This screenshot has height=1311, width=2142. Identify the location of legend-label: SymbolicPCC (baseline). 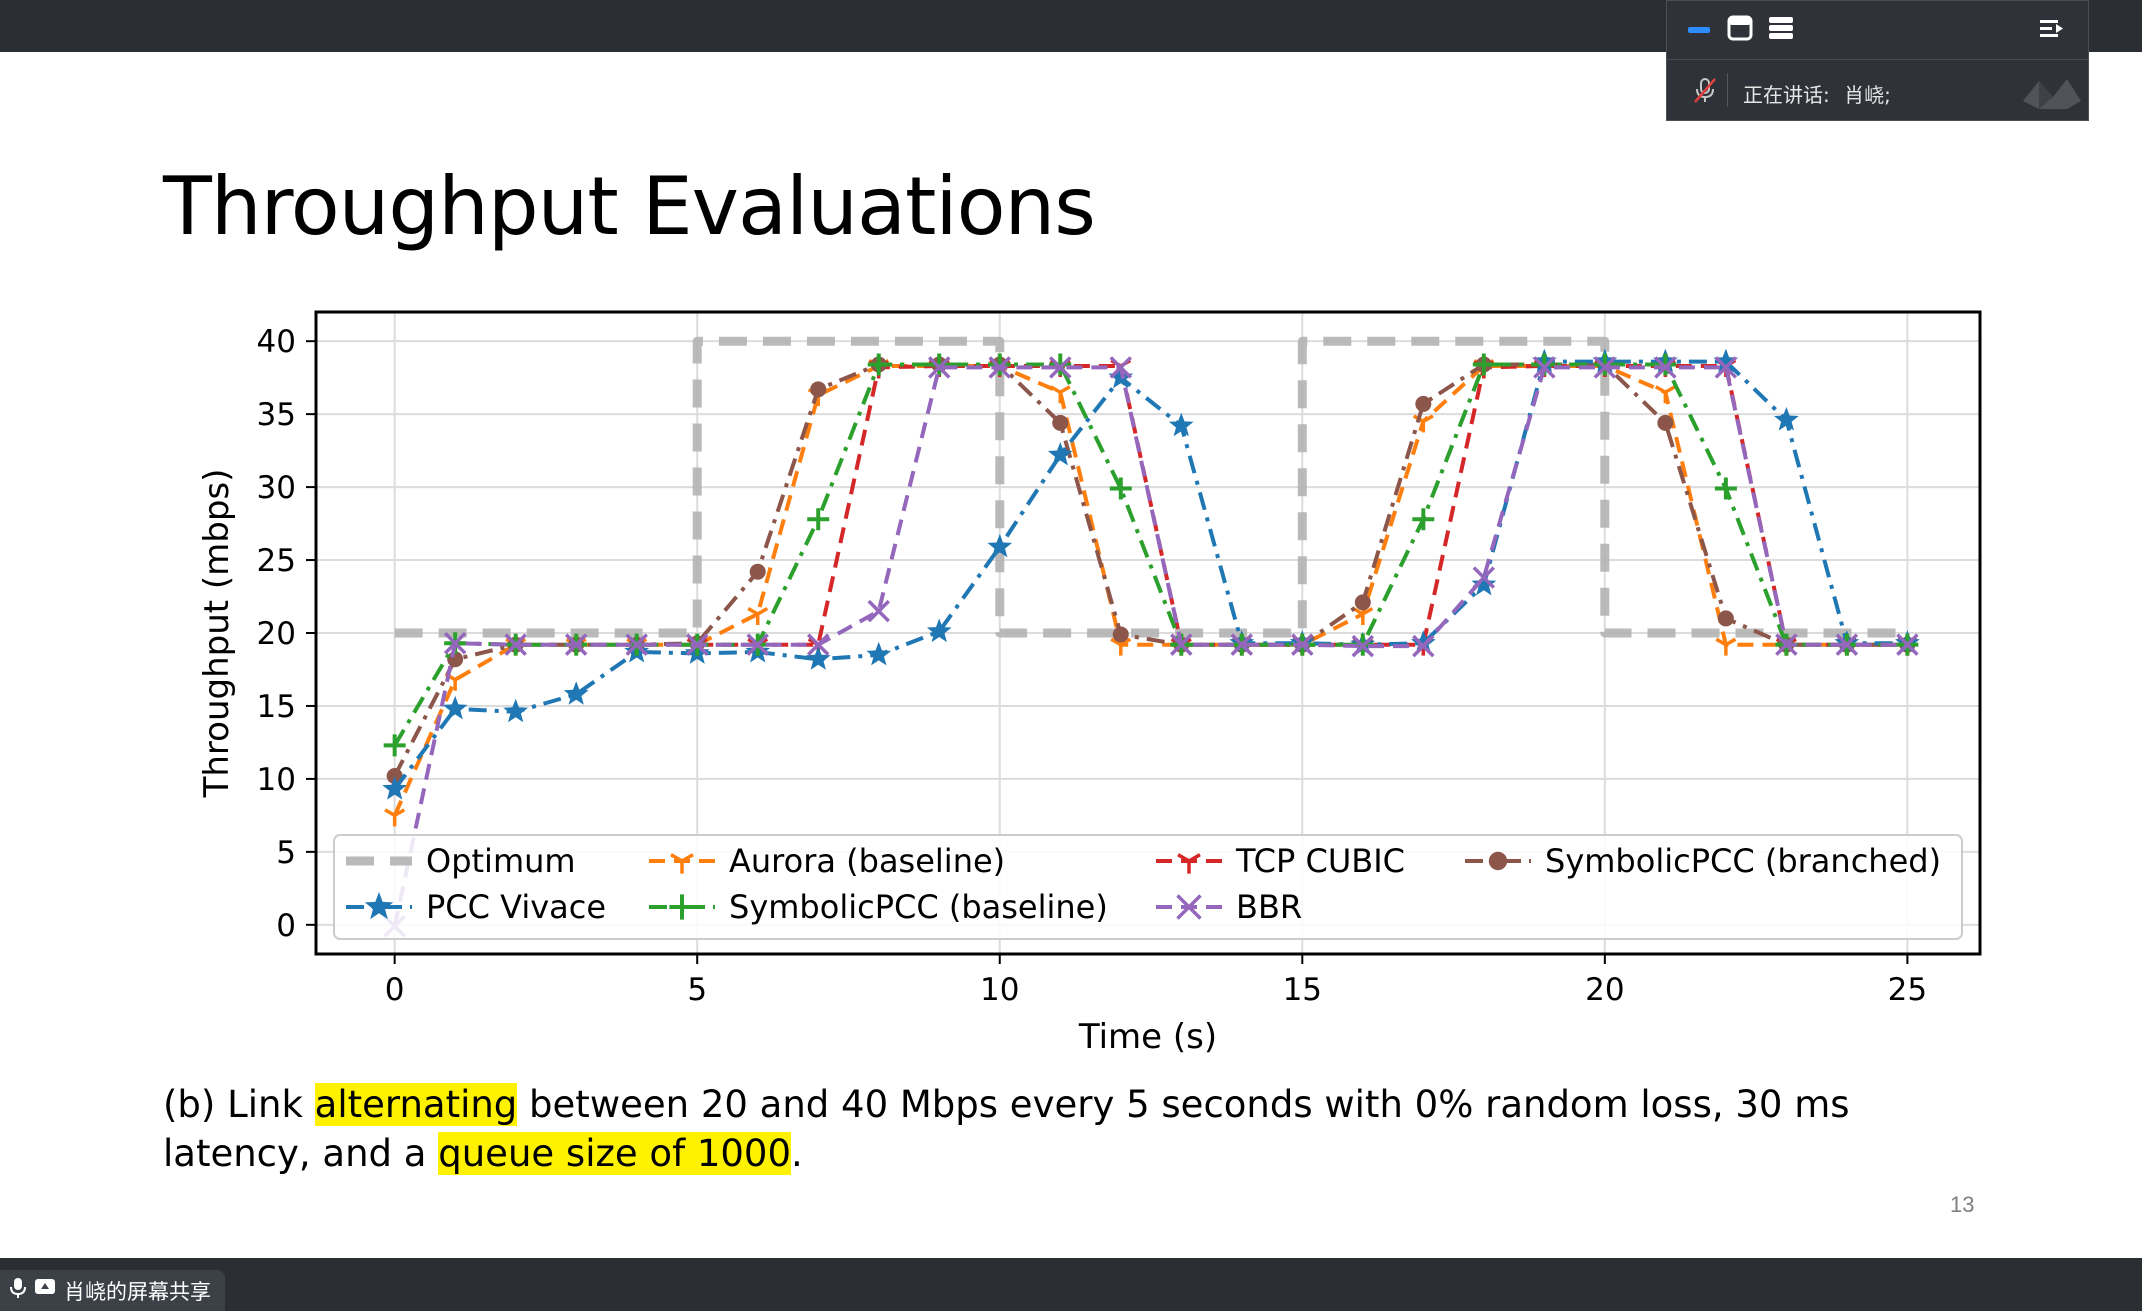
(918, 907).